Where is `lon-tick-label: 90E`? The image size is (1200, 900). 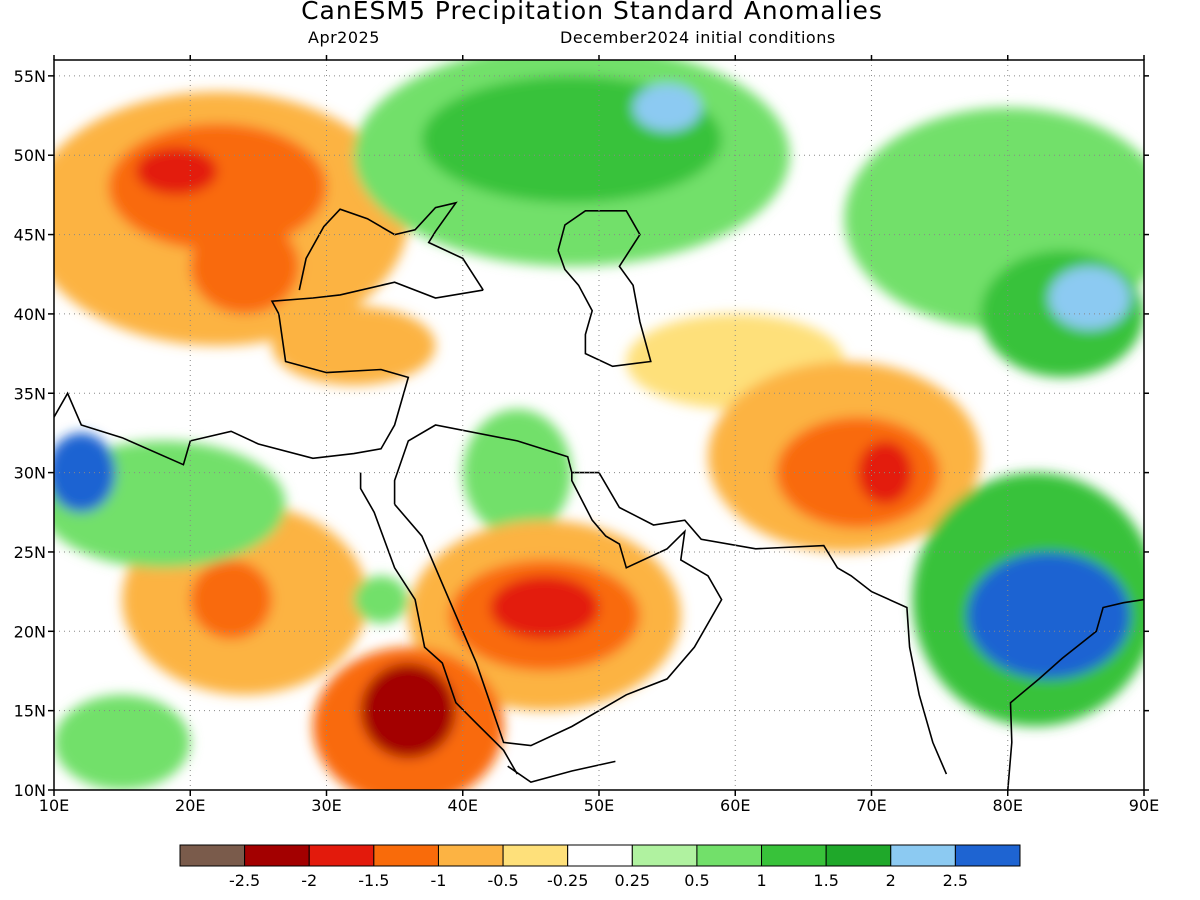 lon-tick-label: 90E is located at coordinates (1144, 805).